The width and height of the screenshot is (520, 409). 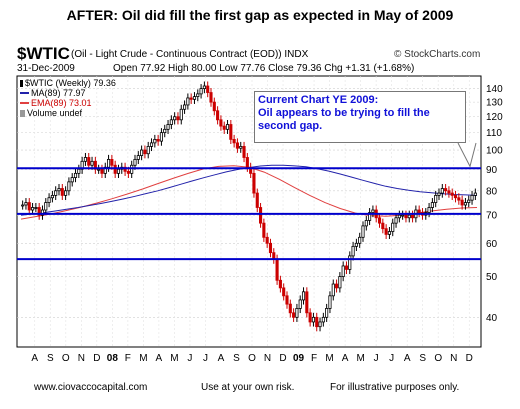 I want to click on footer-website: www.ciovaccocapital.com, so click(x=91, y=387).